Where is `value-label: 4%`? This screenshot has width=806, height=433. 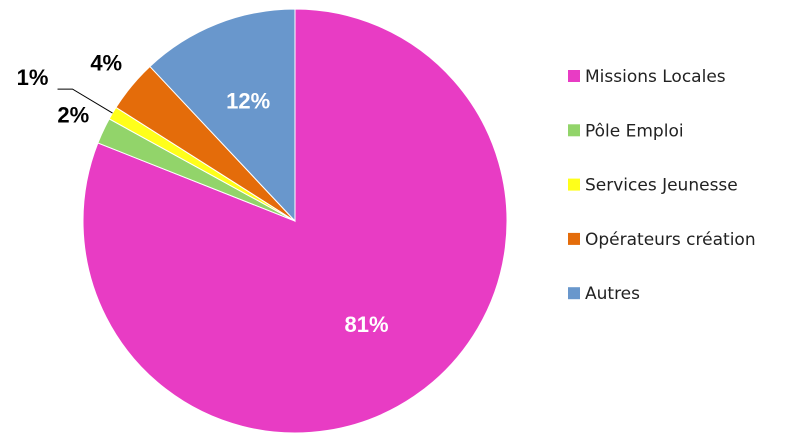
value-label: 4% is located at coordinates (106, 63).